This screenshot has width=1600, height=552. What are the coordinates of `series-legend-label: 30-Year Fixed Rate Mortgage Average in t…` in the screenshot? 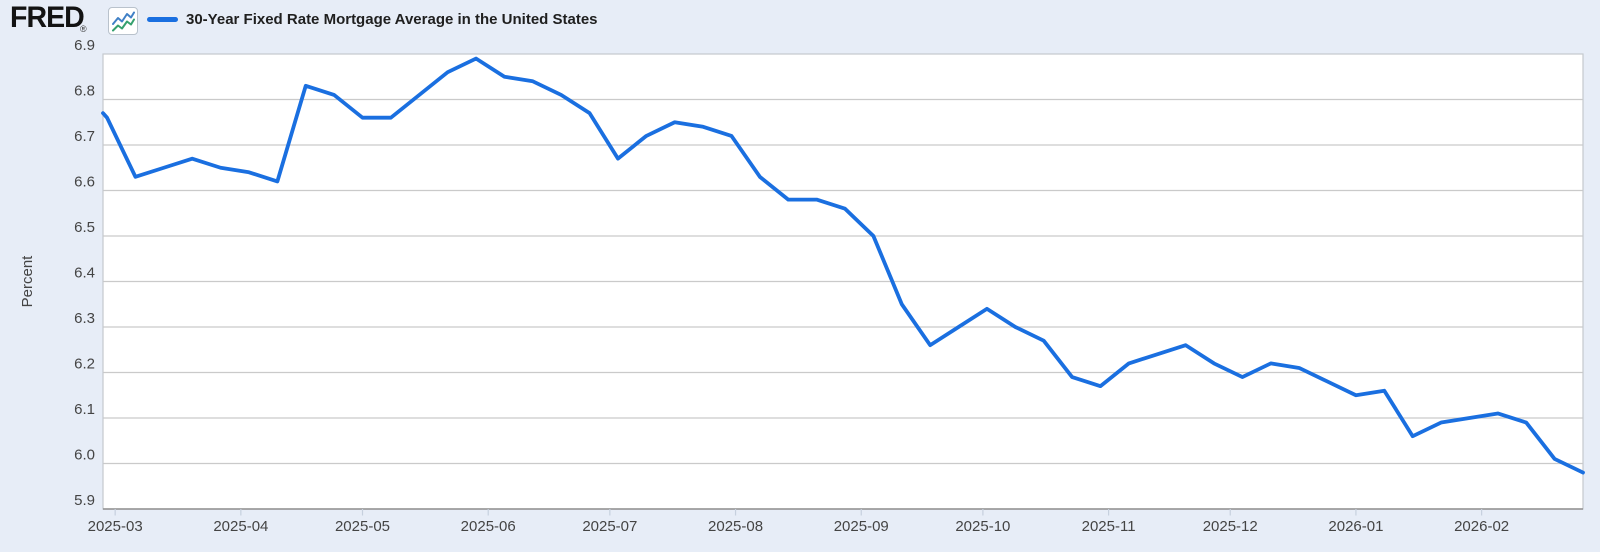 It's located at (392, 19).